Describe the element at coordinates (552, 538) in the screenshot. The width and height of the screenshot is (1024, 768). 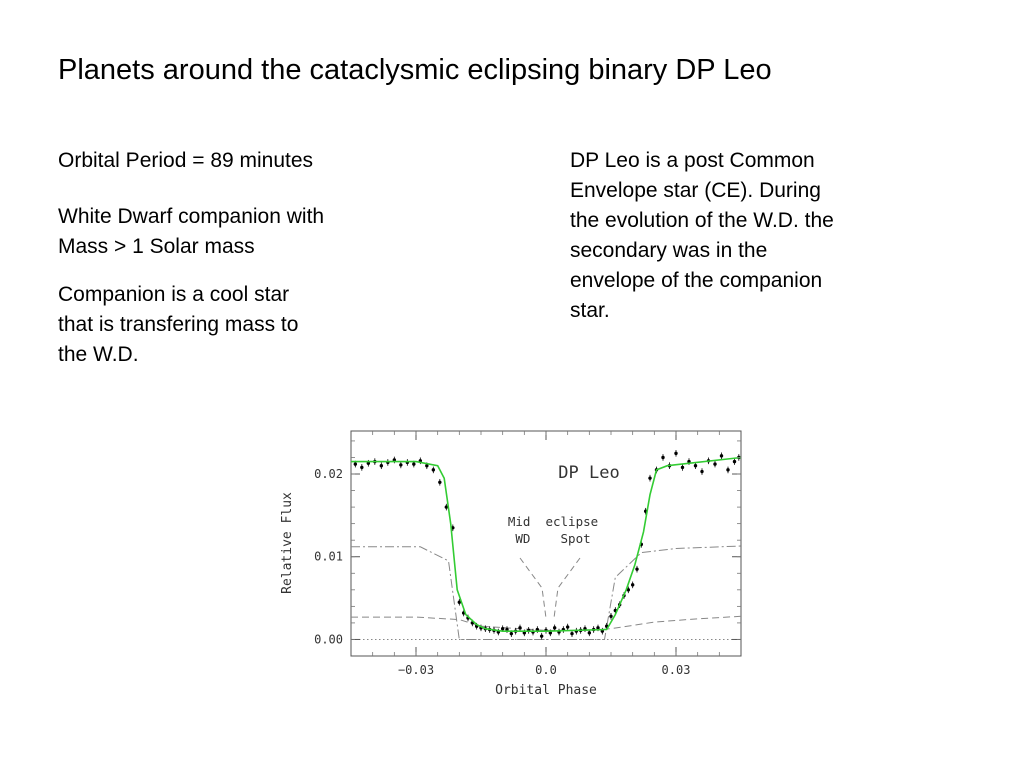
I see `wd-spot-label: WD Spot` at that location.